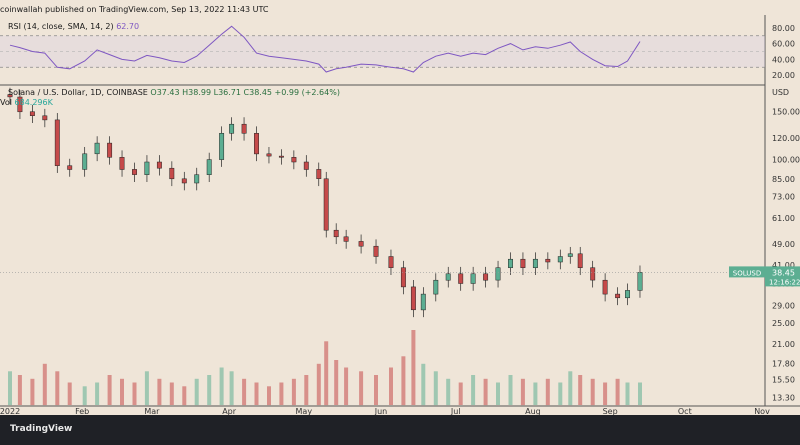 The height and width of the screenshot is (445, 800). Describe the element at coordinates (783, 44) in the screenshot. I see `rsi-tick: 60.00` at that location.